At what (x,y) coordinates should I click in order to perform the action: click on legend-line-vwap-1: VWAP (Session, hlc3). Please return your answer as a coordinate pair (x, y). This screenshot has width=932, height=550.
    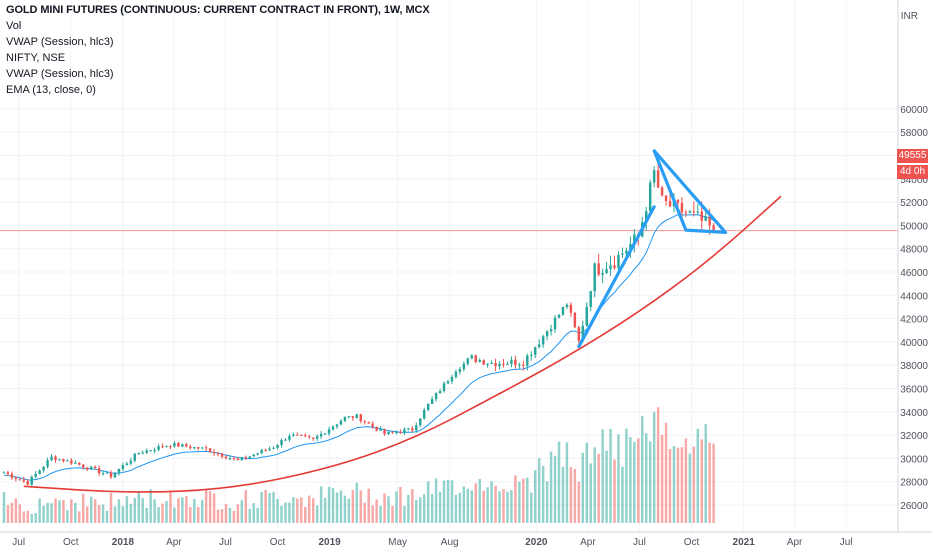
    Looking at the image, I should click on (60, 42).